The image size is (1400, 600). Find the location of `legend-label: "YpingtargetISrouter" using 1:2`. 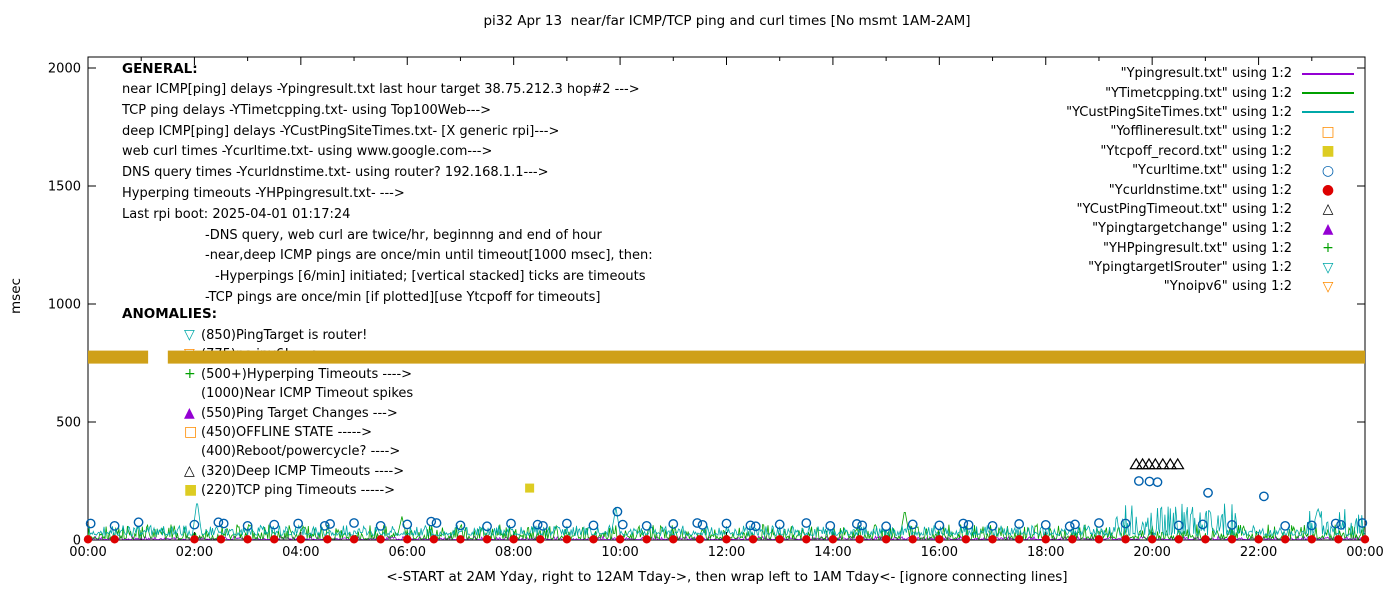

legend-label: "YpingtargetISrouter" using 1:2 is located at coordinates (1190, 268).